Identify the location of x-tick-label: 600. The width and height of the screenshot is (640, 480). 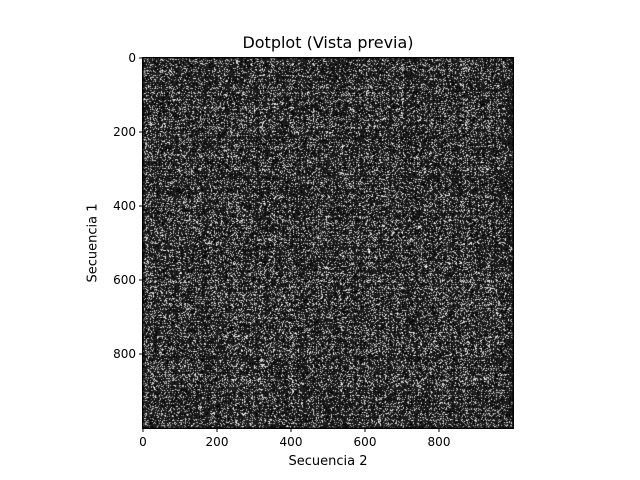
(365, 442).